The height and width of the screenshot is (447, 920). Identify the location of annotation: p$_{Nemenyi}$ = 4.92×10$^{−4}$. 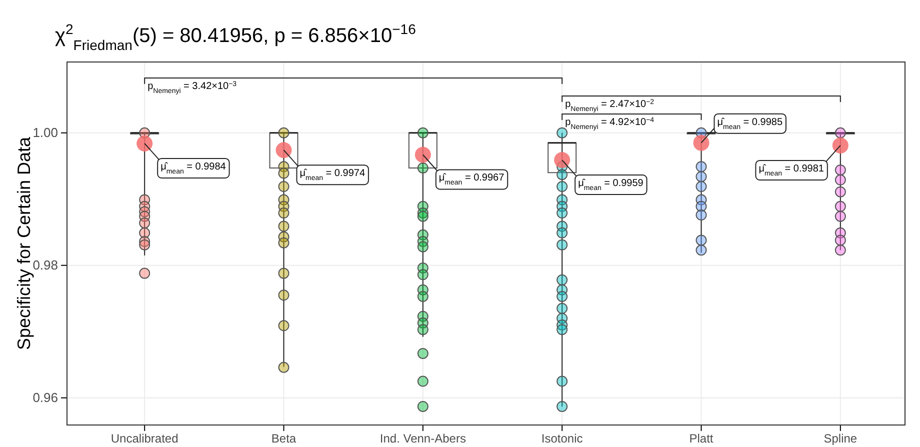
(609, 123).